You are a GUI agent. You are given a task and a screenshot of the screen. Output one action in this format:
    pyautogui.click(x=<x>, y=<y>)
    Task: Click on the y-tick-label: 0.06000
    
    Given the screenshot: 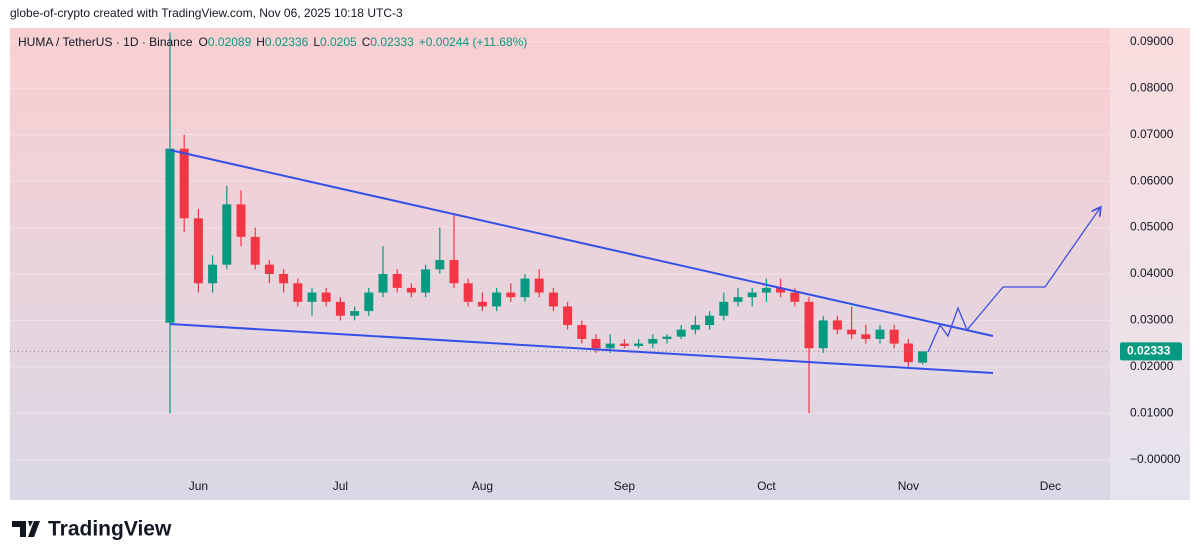 What is the action you would take?
    pyautogui.click(x=1152, y=180)
    